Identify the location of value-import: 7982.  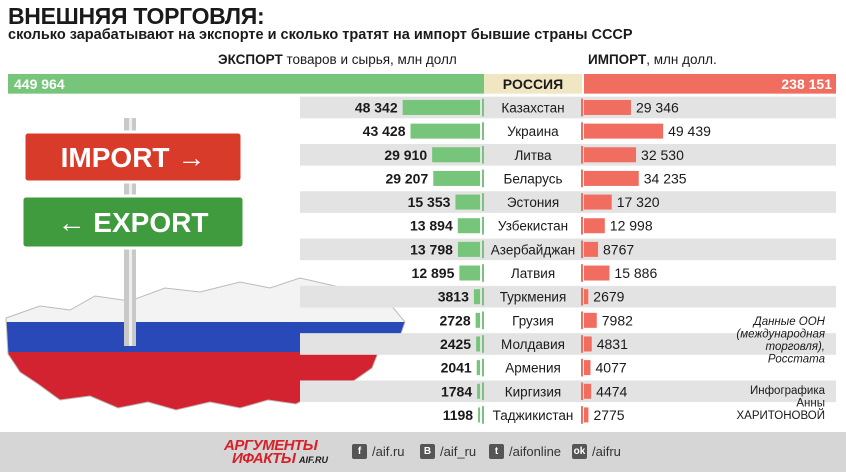
(617, 320).